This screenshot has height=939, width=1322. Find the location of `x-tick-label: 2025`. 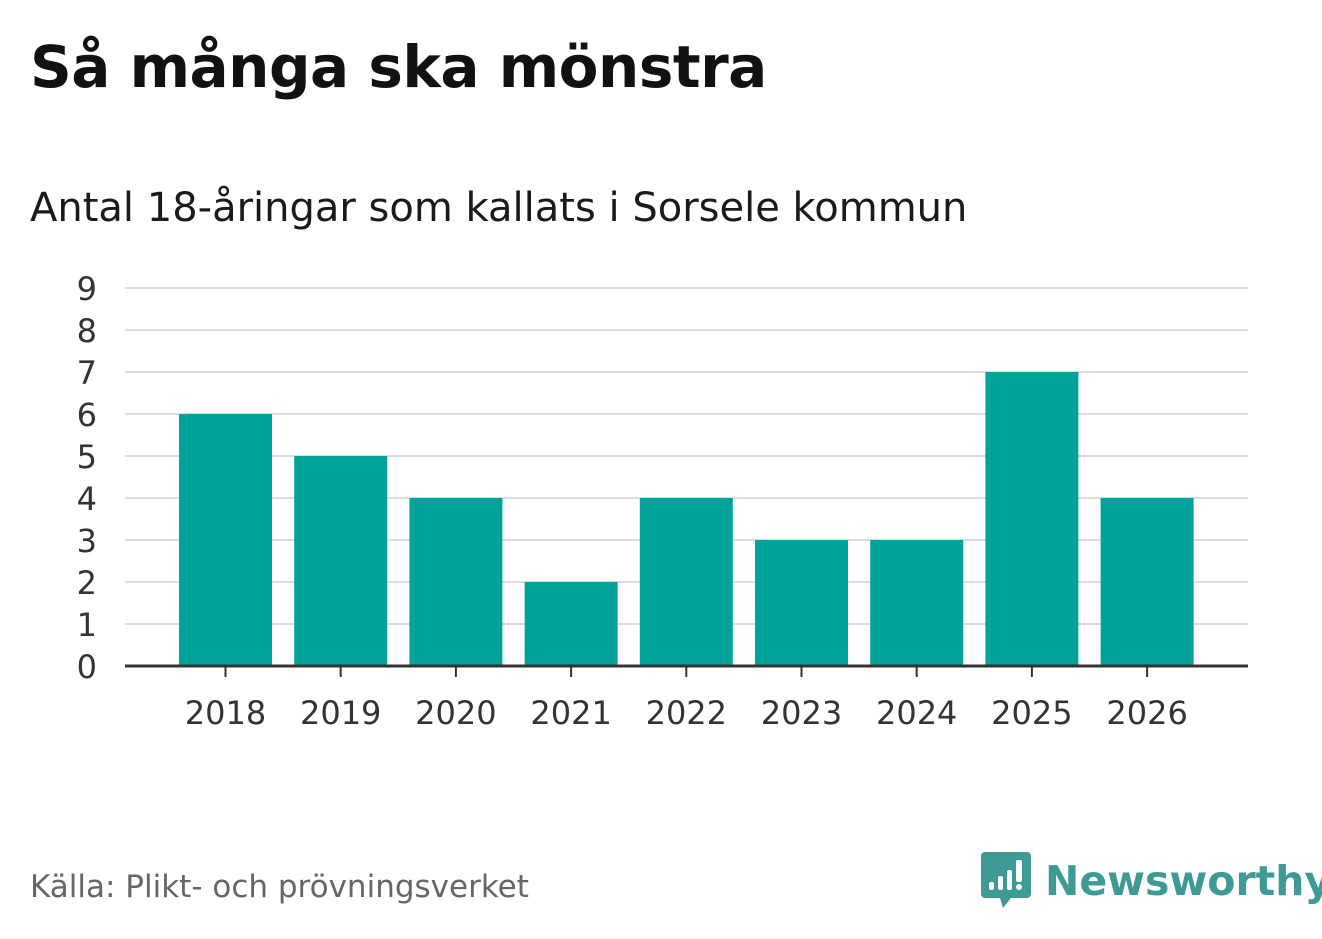

x-tick-label: 2025 is located at coordinates (1031, 713).